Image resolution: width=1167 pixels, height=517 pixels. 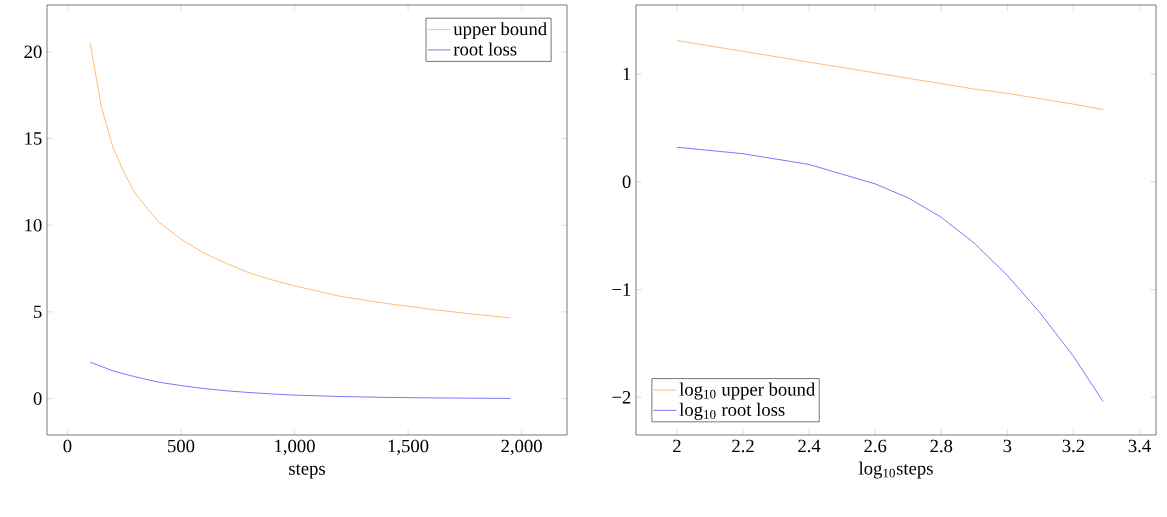 What do you see at coordinates (743, 446) in the screenshot?
I see `x-tick-label: 2.2` at bounding box center [743, 446].